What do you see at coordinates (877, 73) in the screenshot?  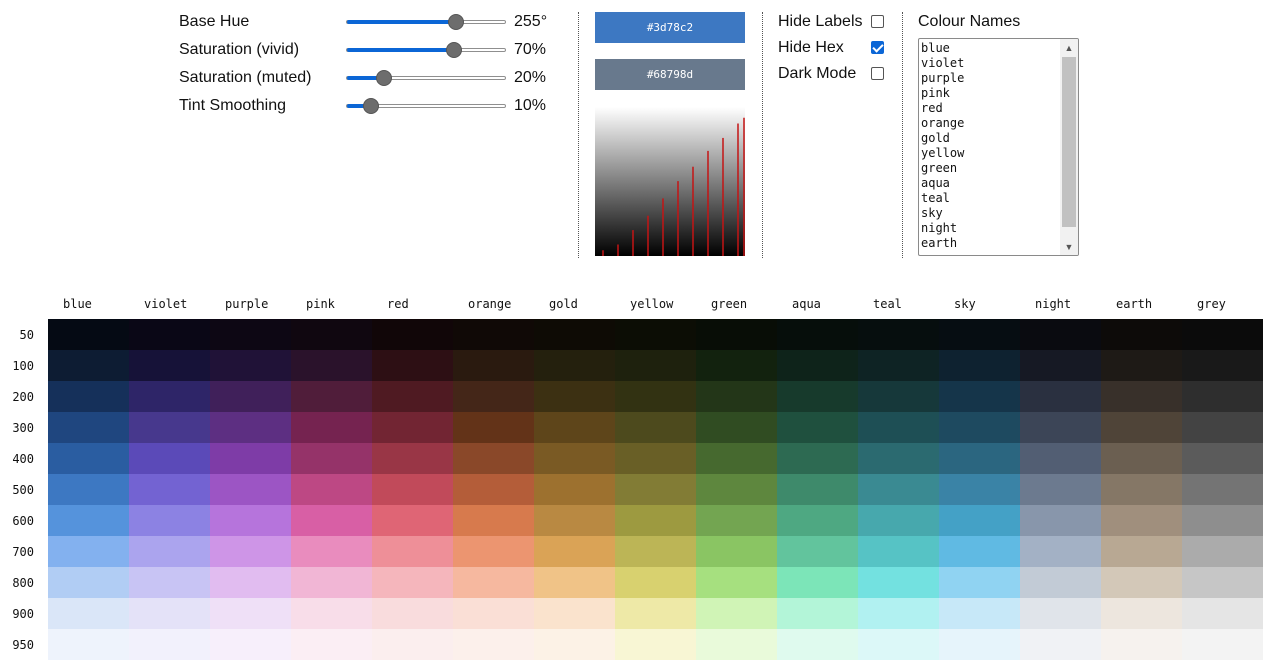 I see `dark-mode-checkbox` at bounding box center [877, 73].